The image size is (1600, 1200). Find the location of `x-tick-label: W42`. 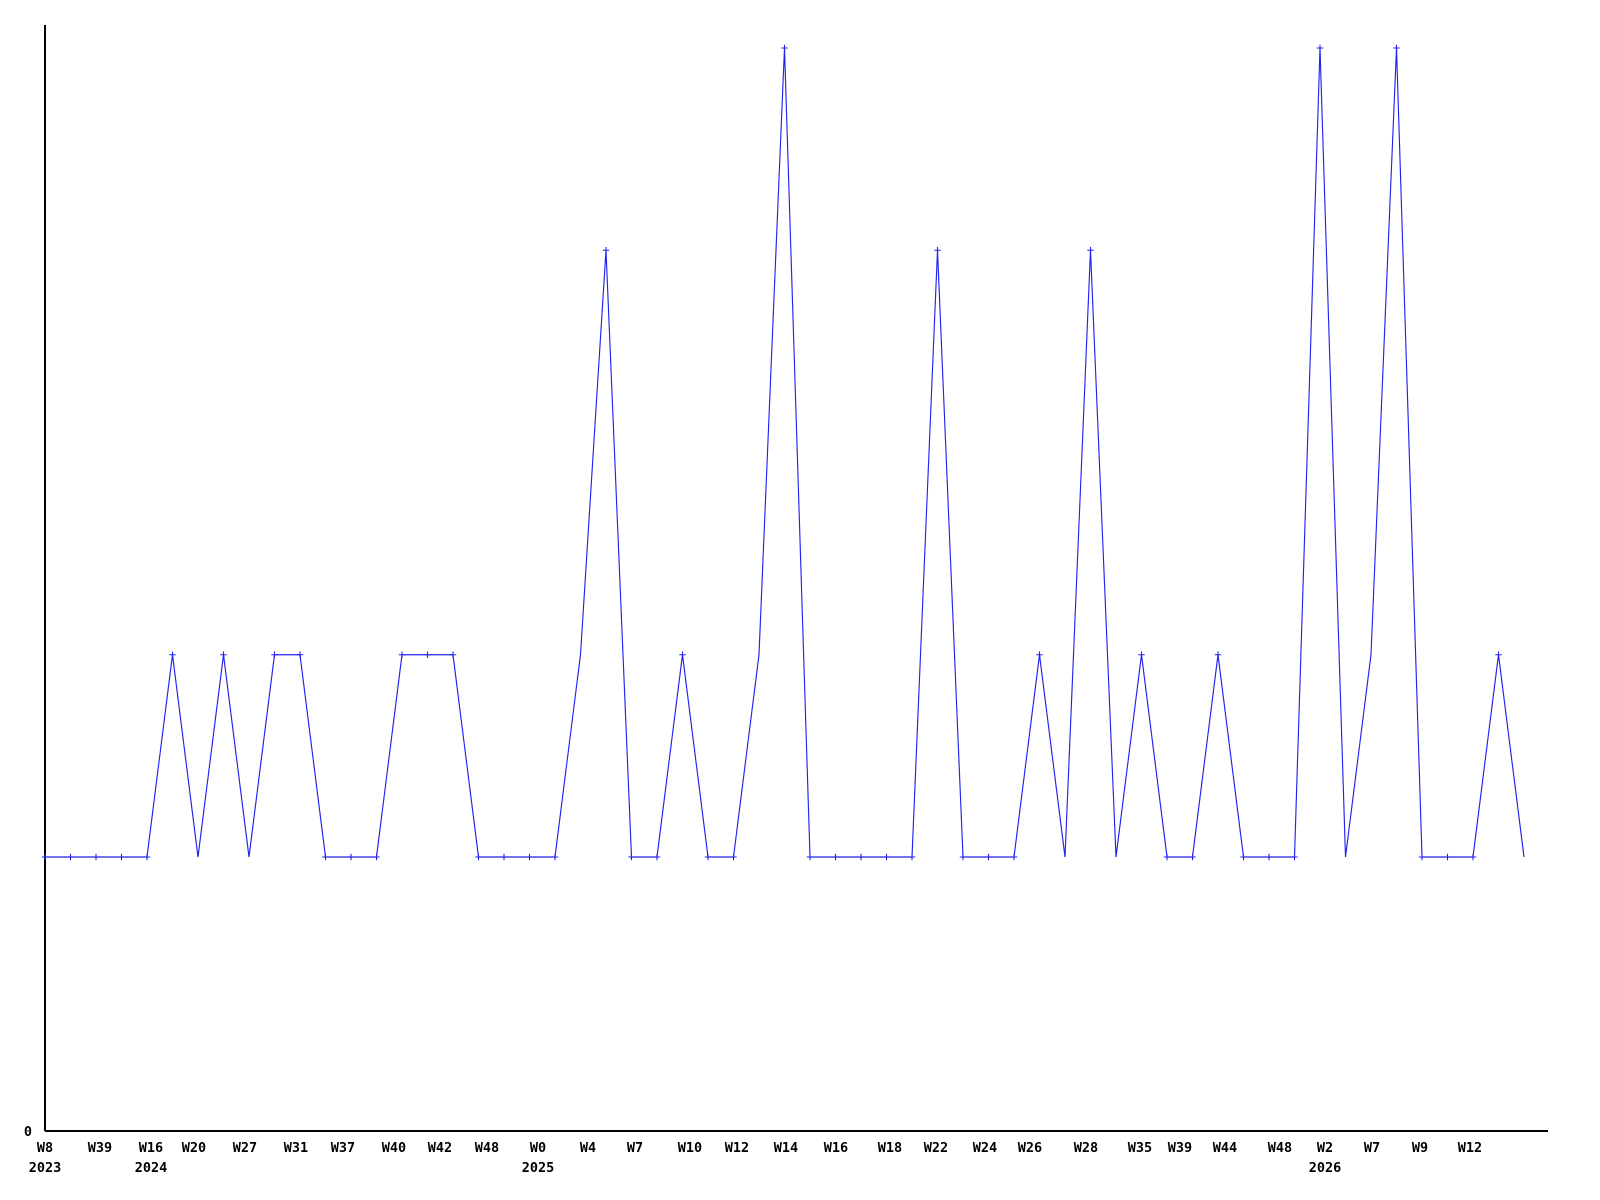

x-tick-label: W42 is located at coordinates (440, 1148).